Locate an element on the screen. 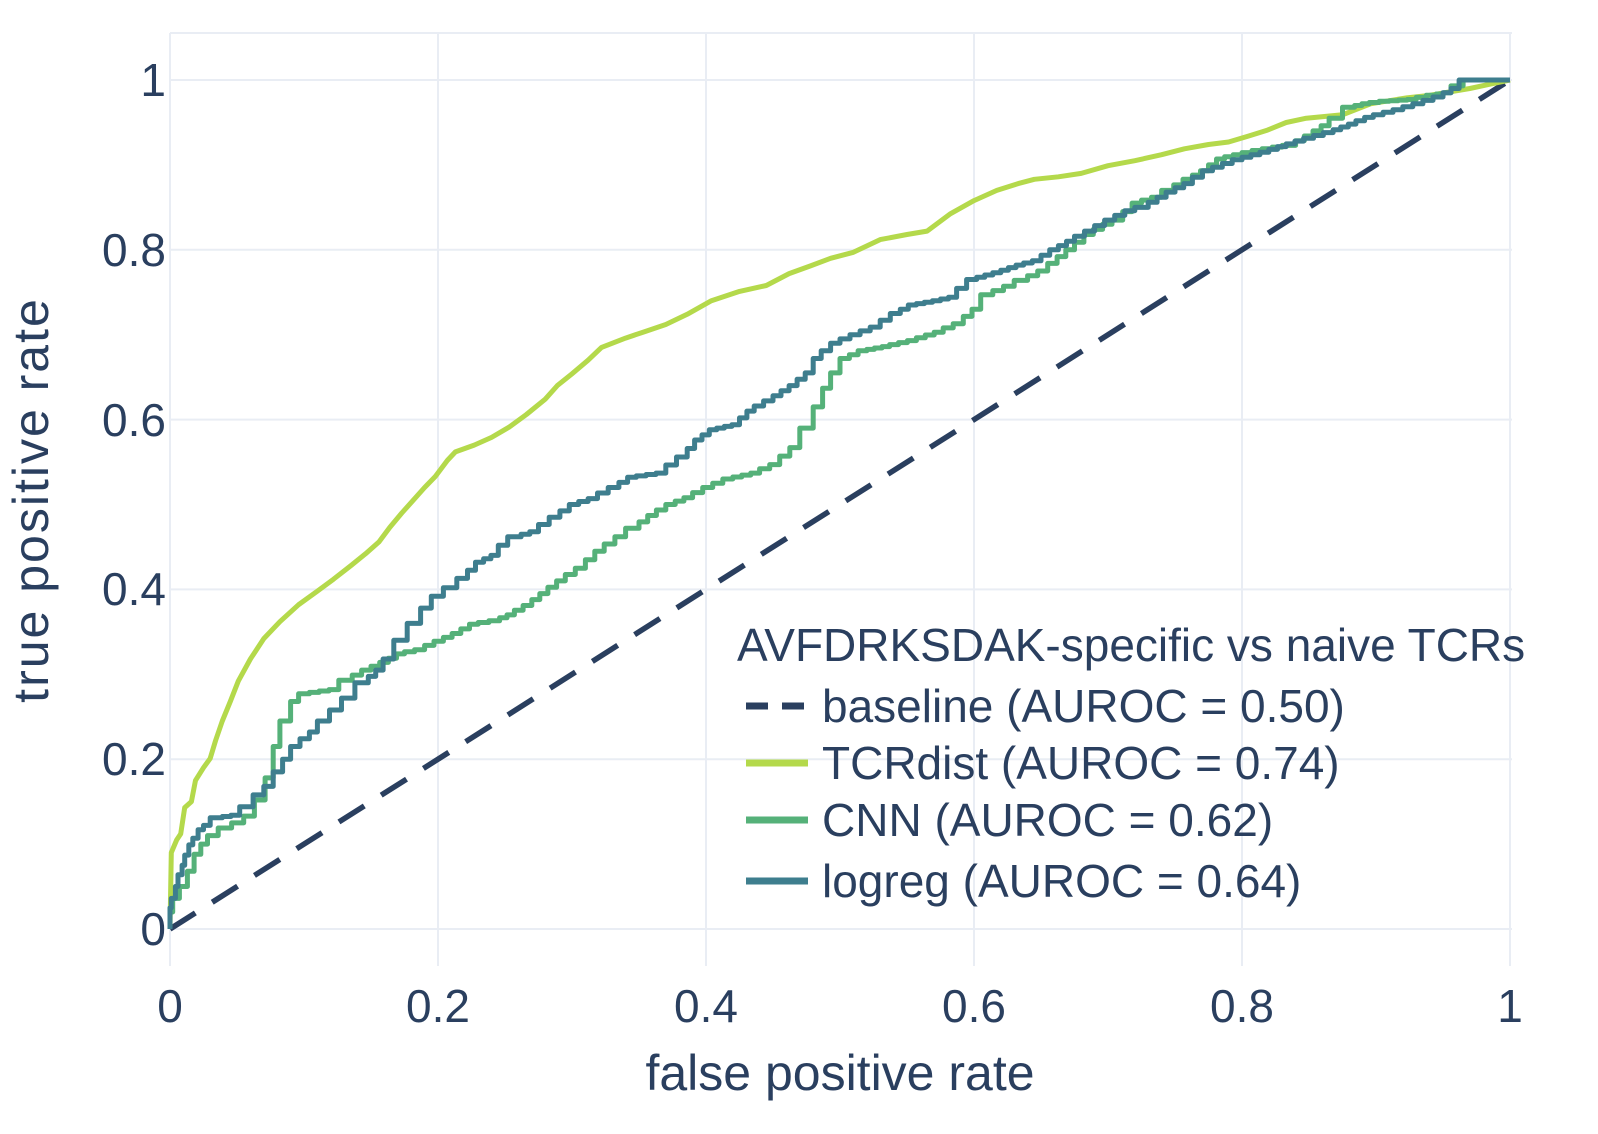 The height and width of the screenshot is (1134, 1598). y-axis-tick-labels: 0 0.2 0.4 0.6 0.8 1 is located at coordinates (134, 504).